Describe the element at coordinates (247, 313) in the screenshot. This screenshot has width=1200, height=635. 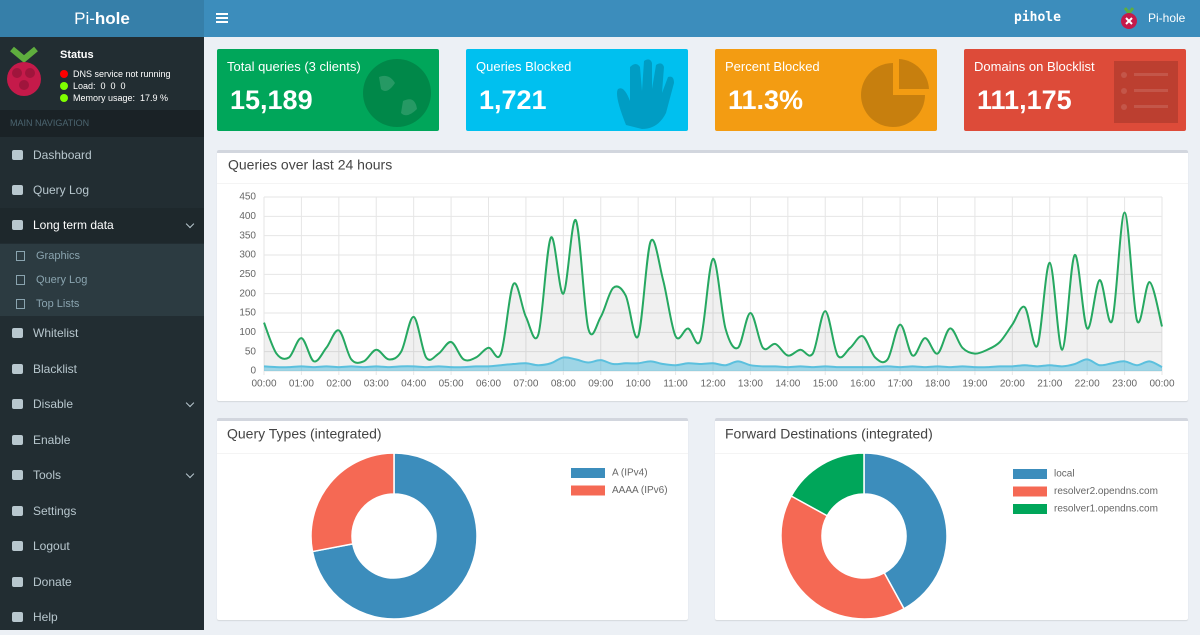
I see `y-tick-label: 150` at that location.